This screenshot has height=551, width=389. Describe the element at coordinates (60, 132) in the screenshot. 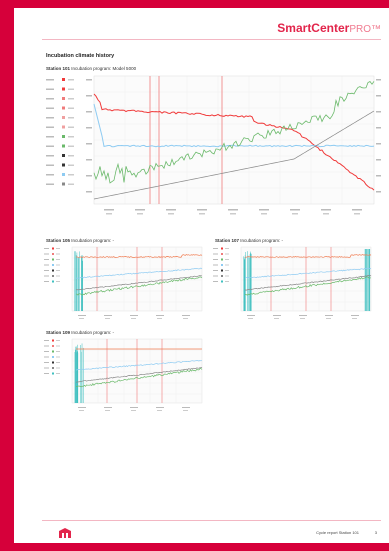

I see `main-legend` at that location.